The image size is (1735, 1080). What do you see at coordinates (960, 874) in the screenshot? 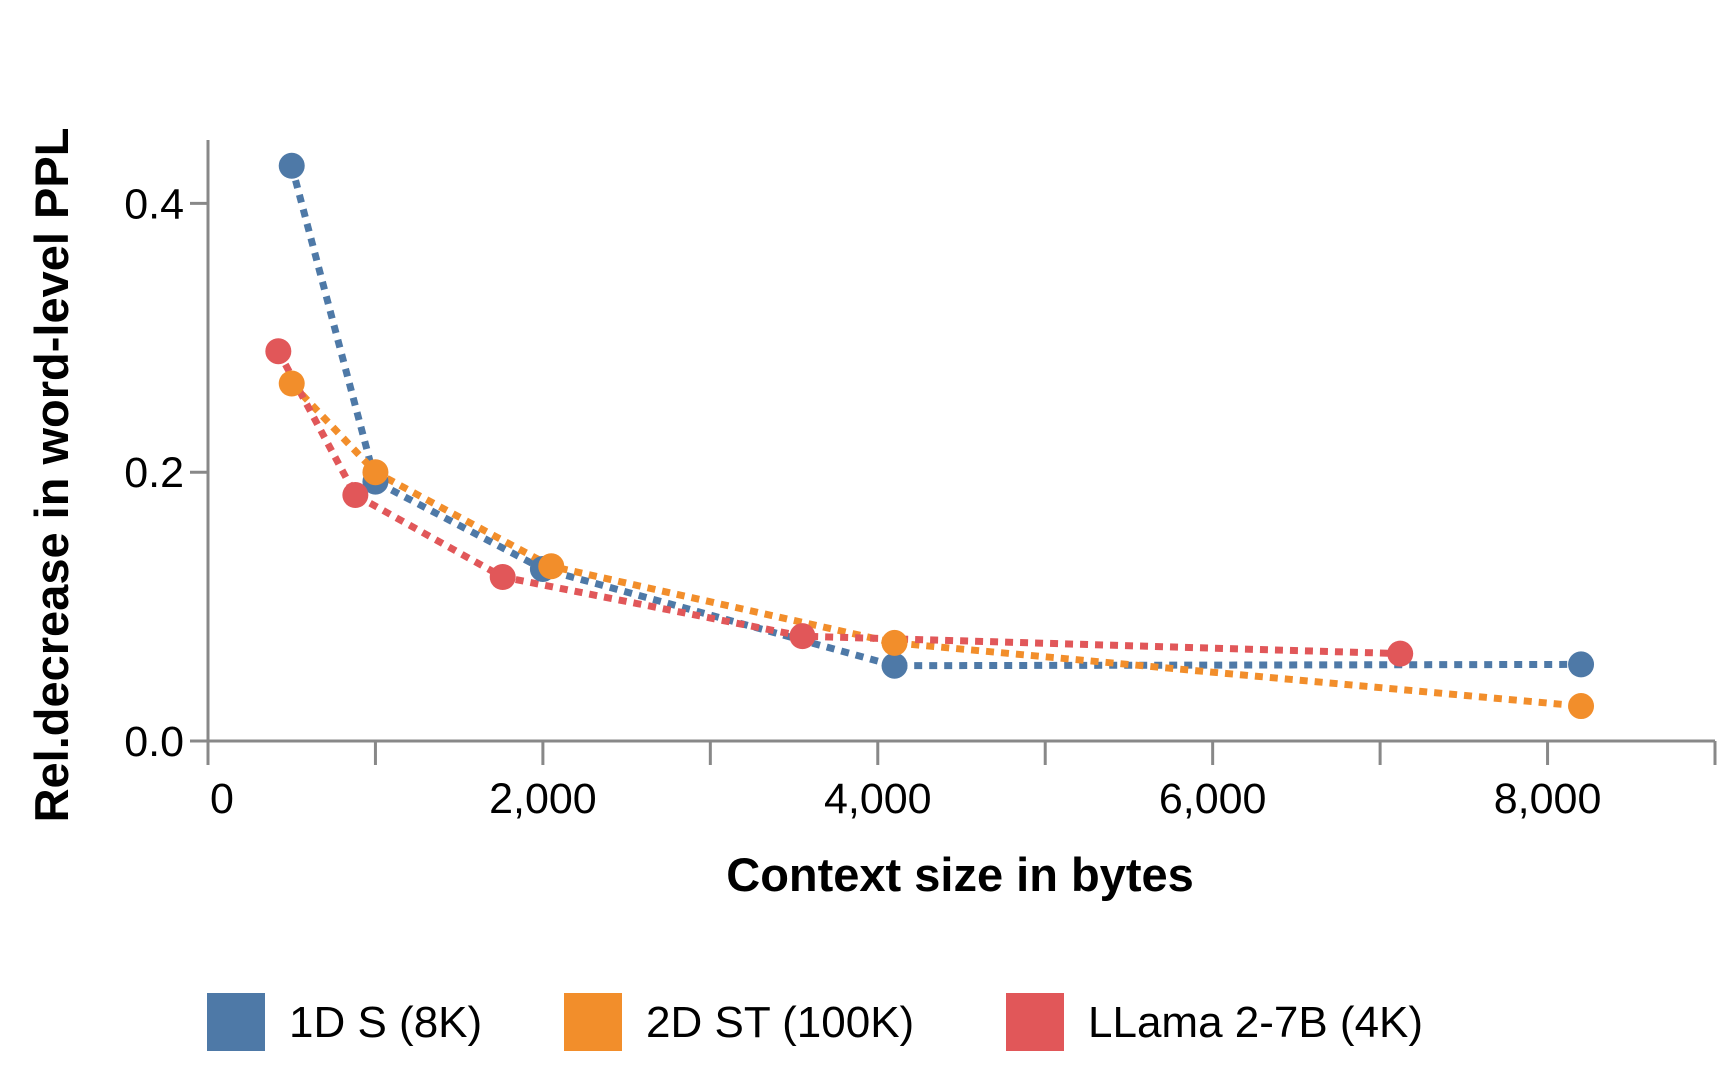
I see `x-axis-title: Context size in bytes` at bounding box center [960, 874].